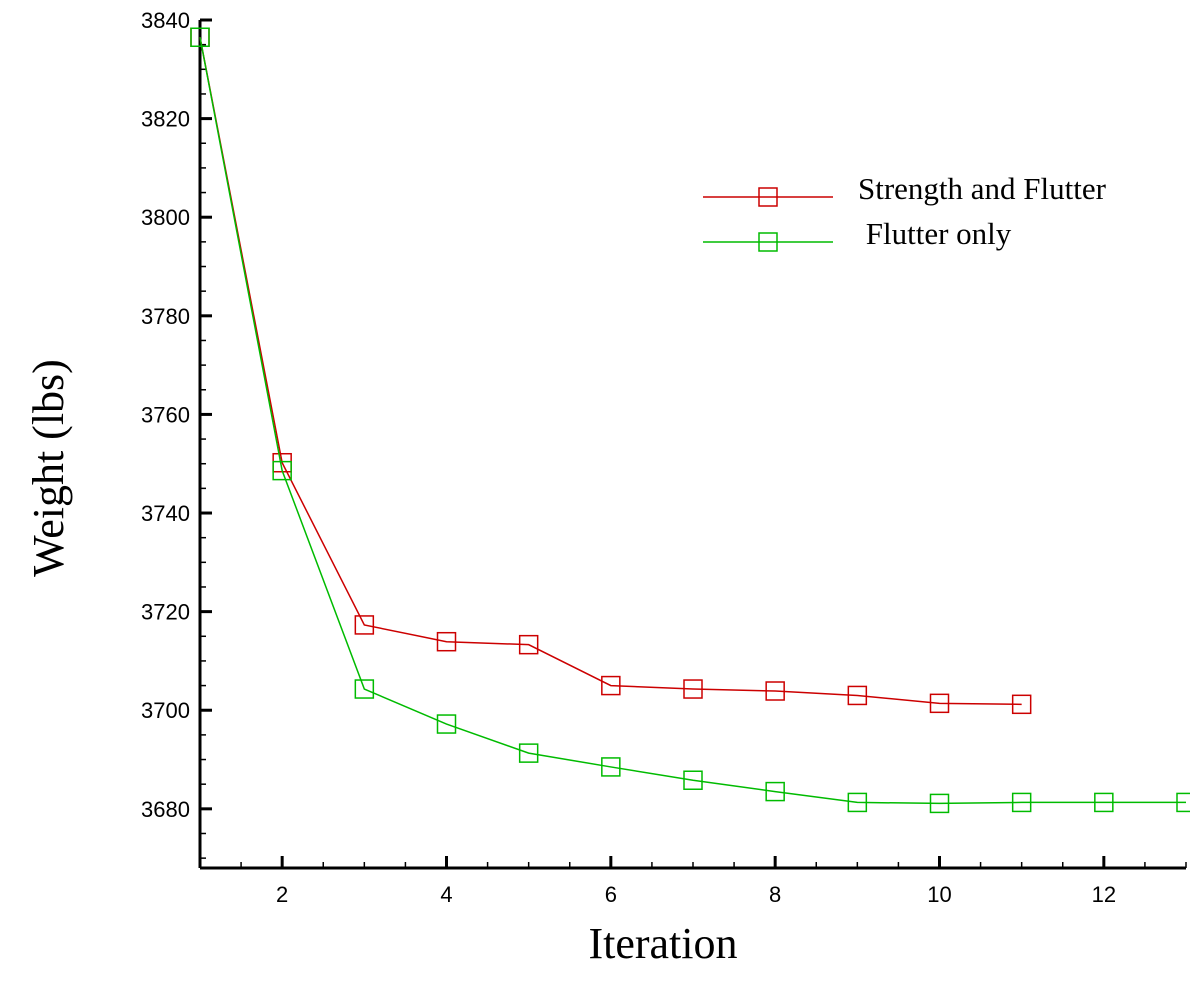 This screenshot has width=1190, height=983. I want to click on y-tick-label: 3720, so click(165, 612).